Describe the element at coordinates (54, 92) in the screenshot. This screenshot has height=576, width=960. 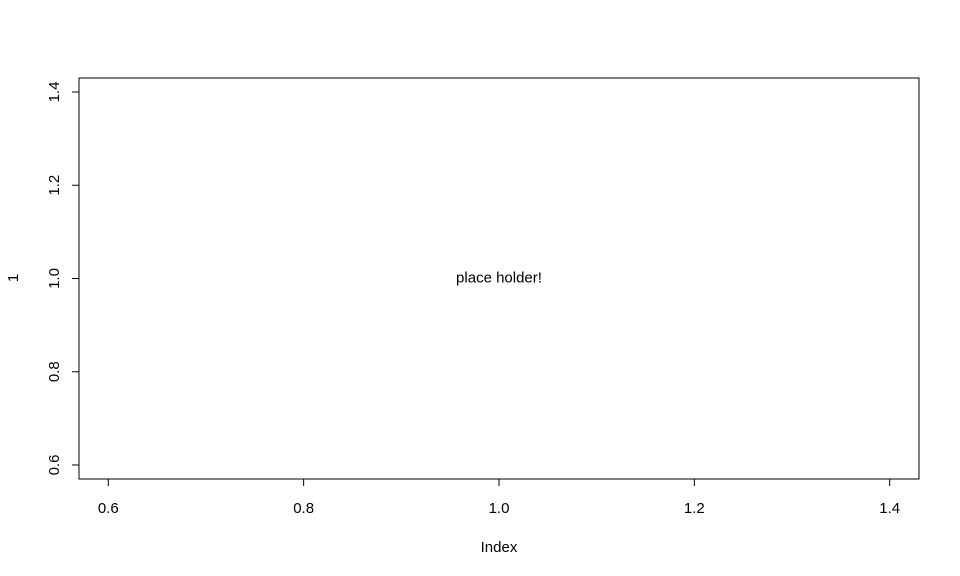
I see `y-tick-label: 1.4` at that location.